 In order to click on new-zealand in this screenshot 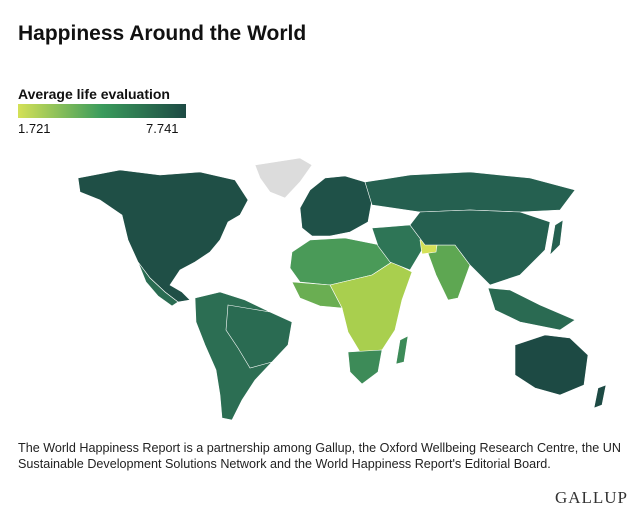, I will do `click(600, 396)`.